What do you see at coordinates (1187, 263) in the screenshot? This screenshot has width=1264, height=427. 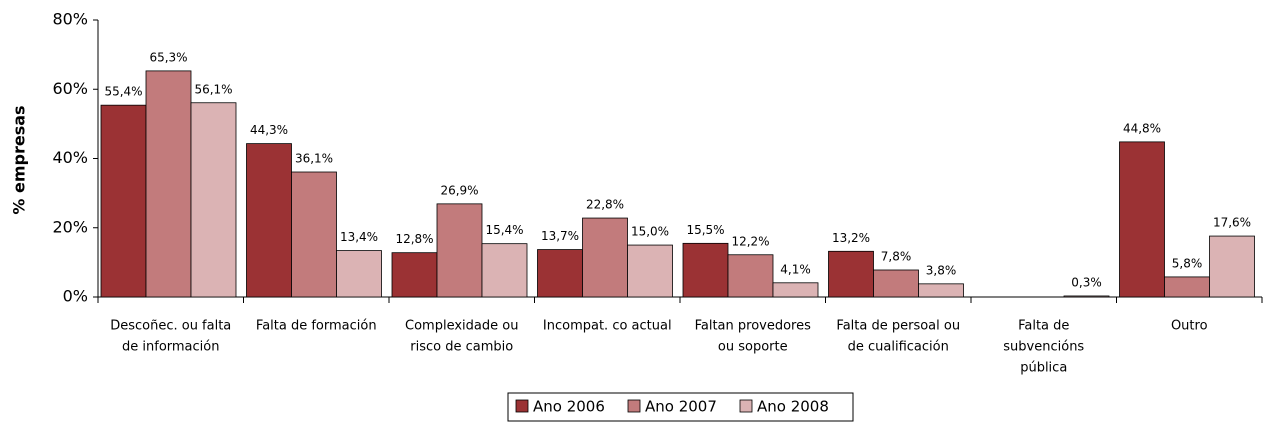 I see `value-label: 5,8%` at bounding box center [1187, 263].